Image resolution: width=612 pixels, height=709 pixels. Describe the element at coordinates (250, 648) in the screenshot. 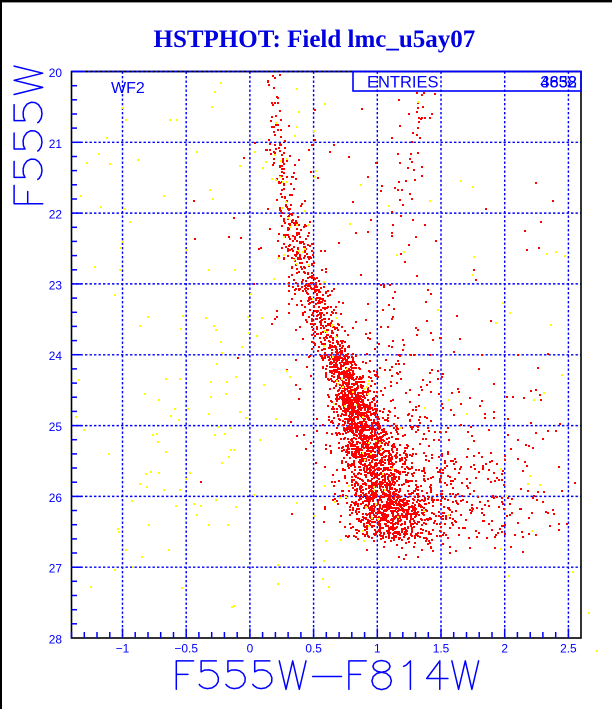

I see `svg-text: 0` at that location.